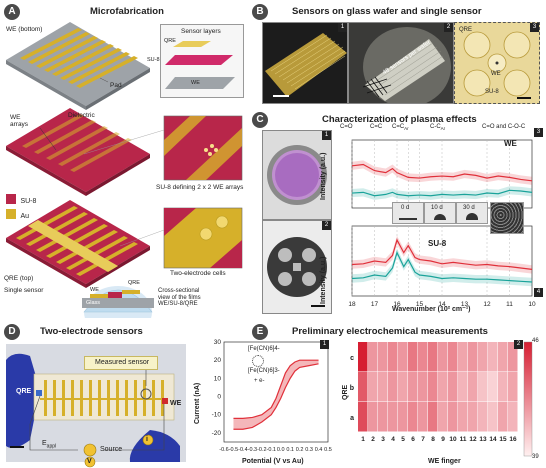 This screenshot has width=546, height=468. I want to click on cross-glass-label: Glass, so click(93, 303).